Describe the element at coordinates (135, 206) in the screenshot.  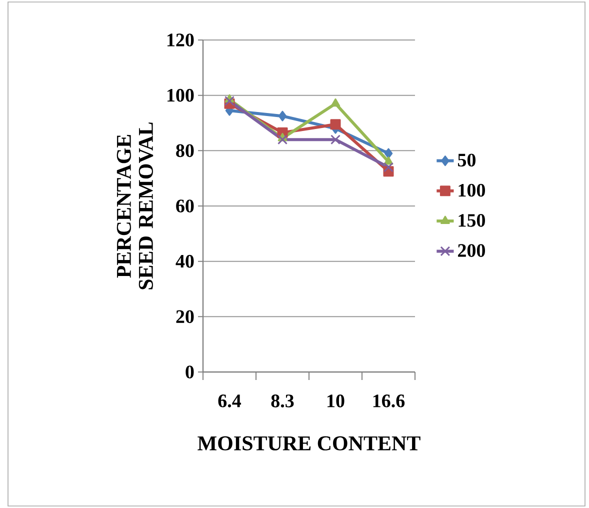
I see `y-axis-title: PERCENTAGE SEED REMOVAL` at that location.